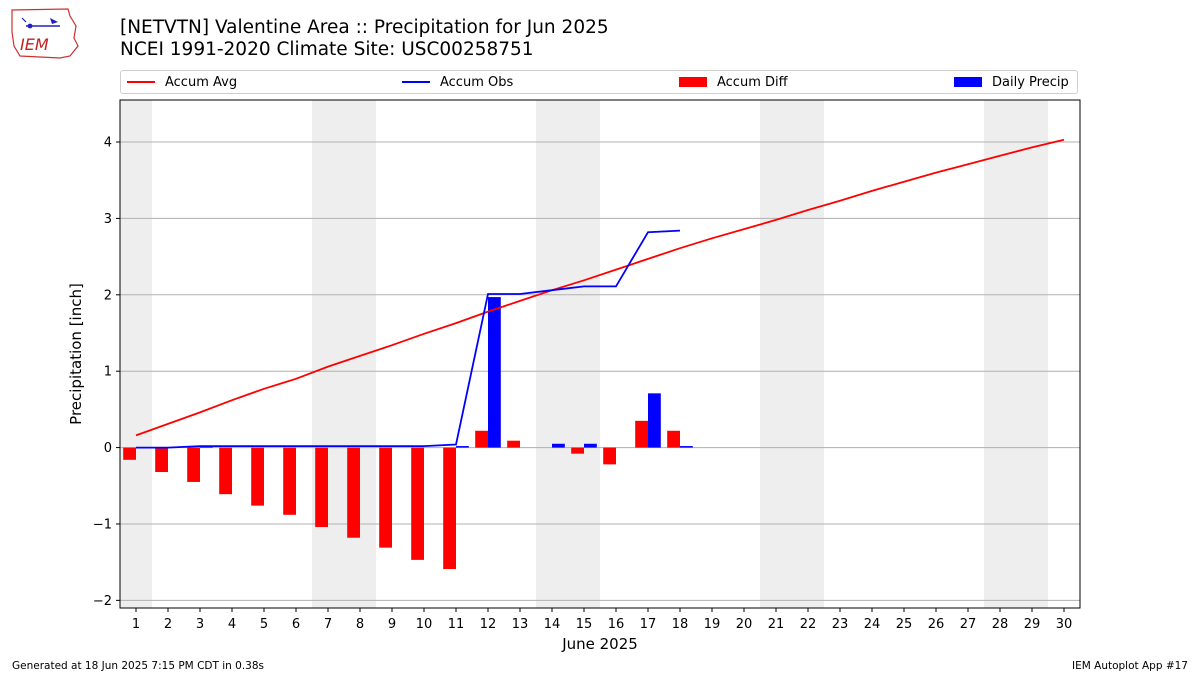 This screenshot has width=1200, height=675. What do you see at coordinates (552, 624) in the screenshot?
I see `x-tick-label: 14` at bounding box center [552, 624].